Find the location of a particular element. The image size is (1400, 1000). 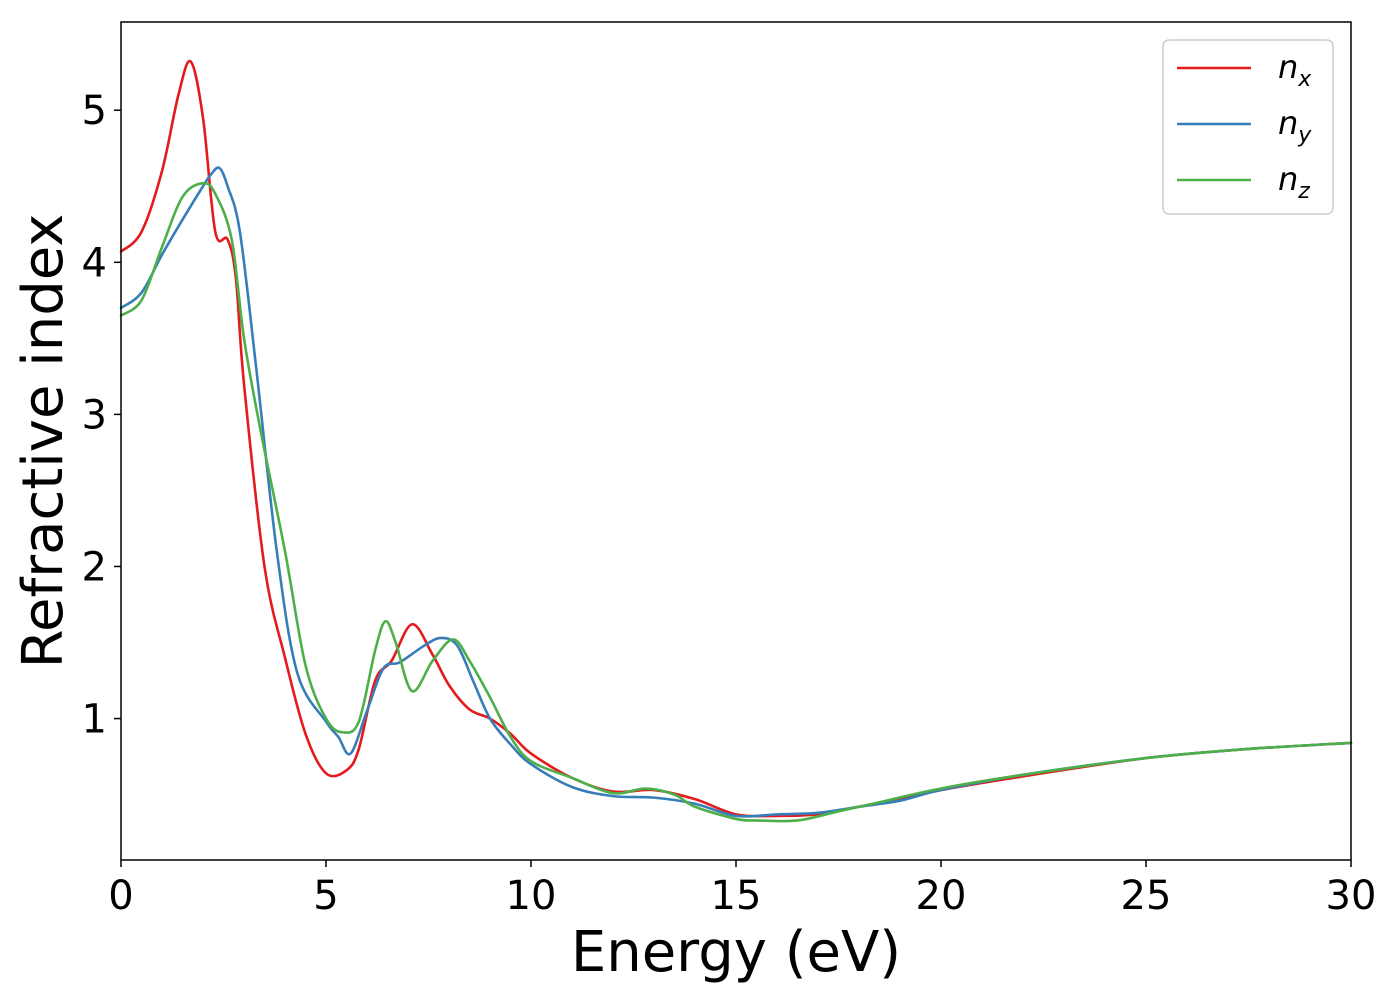

legend-label-subscript: y is located at coordinates (1304, 135).